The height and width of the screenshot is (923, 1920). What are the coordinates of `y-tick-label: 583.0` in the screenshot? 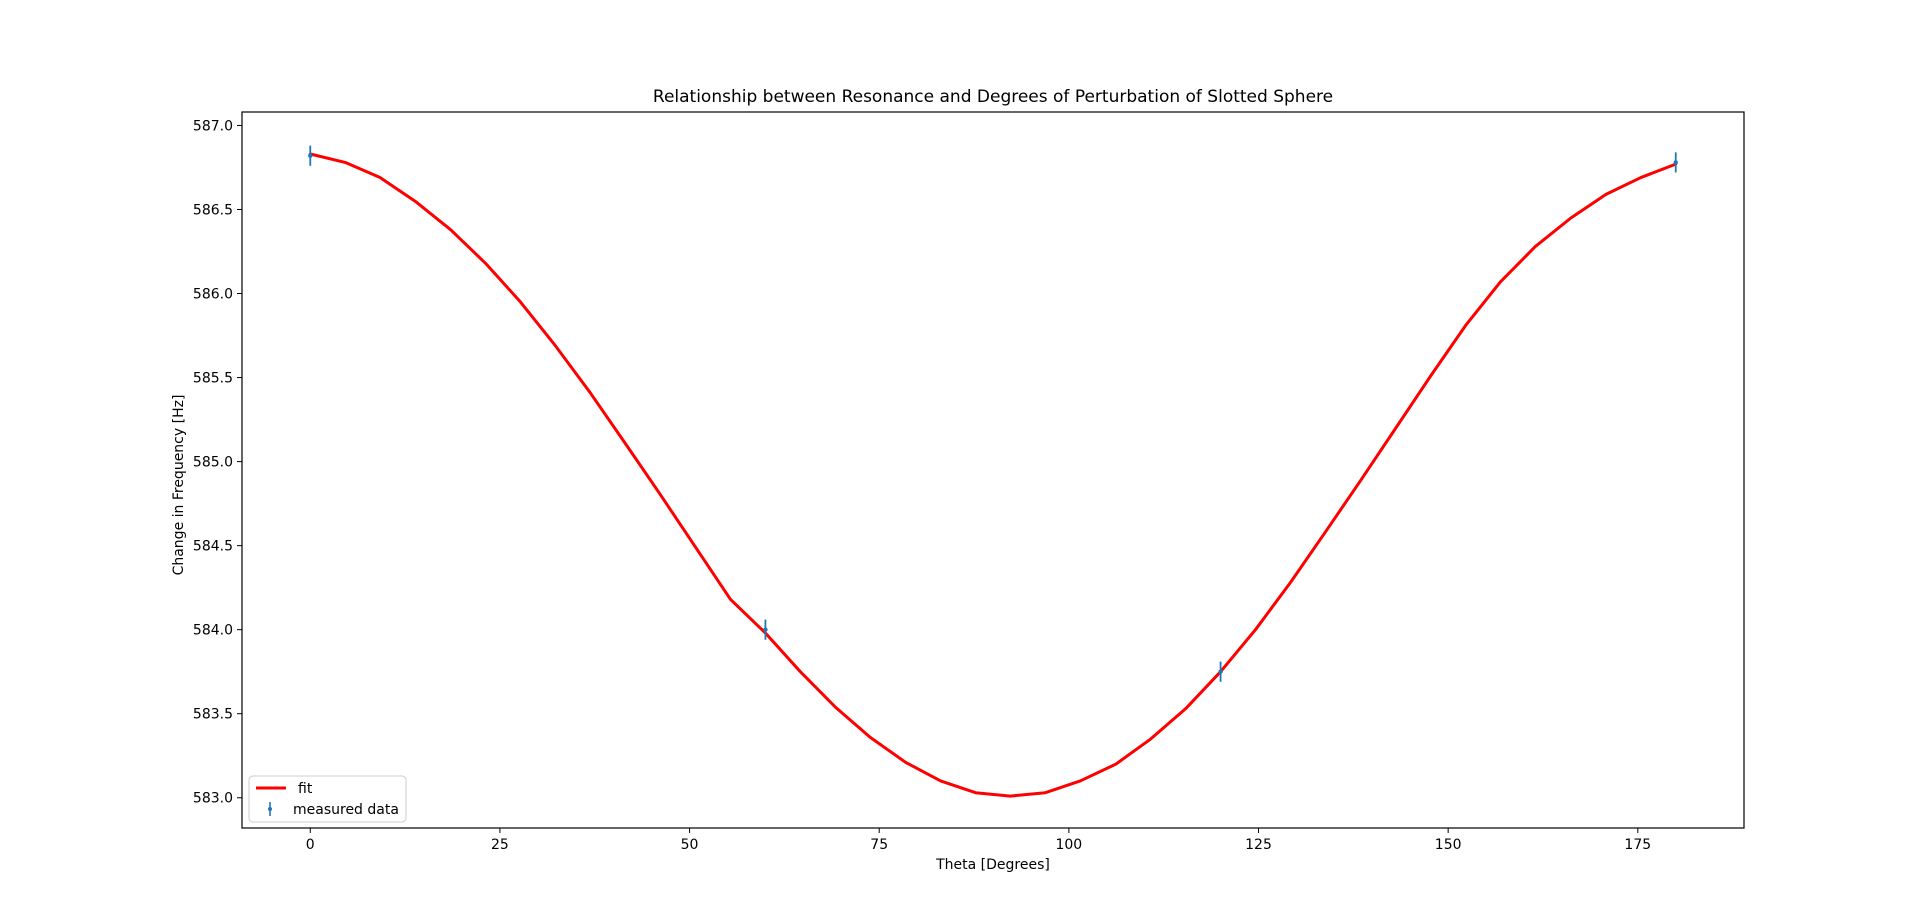 It's located at (213, 799).